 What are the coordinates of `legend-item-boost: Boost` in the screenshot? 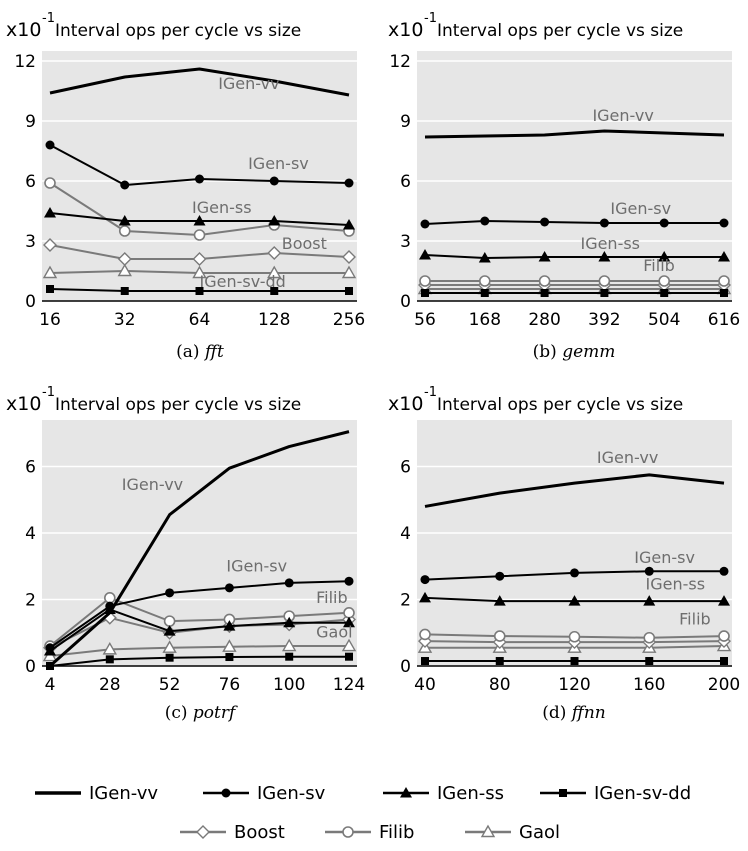 It's located at (232, 832).